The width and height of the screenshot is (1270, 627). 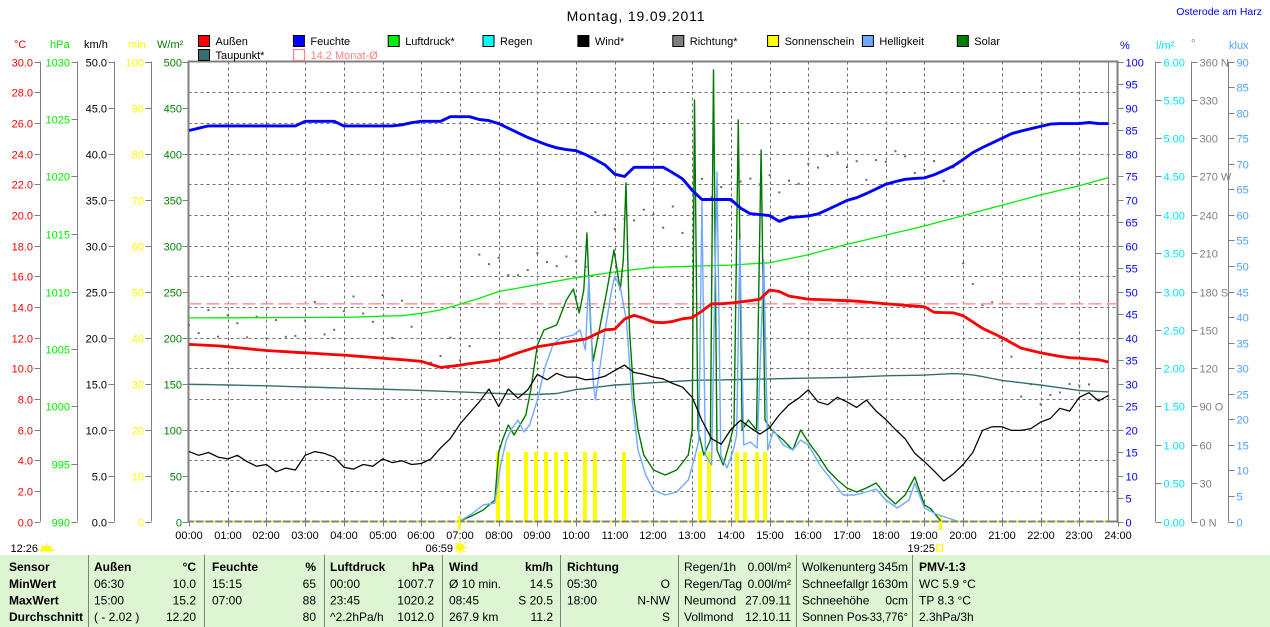 I want to click on svg-text: 22:00, so click(x=1041, y=536).